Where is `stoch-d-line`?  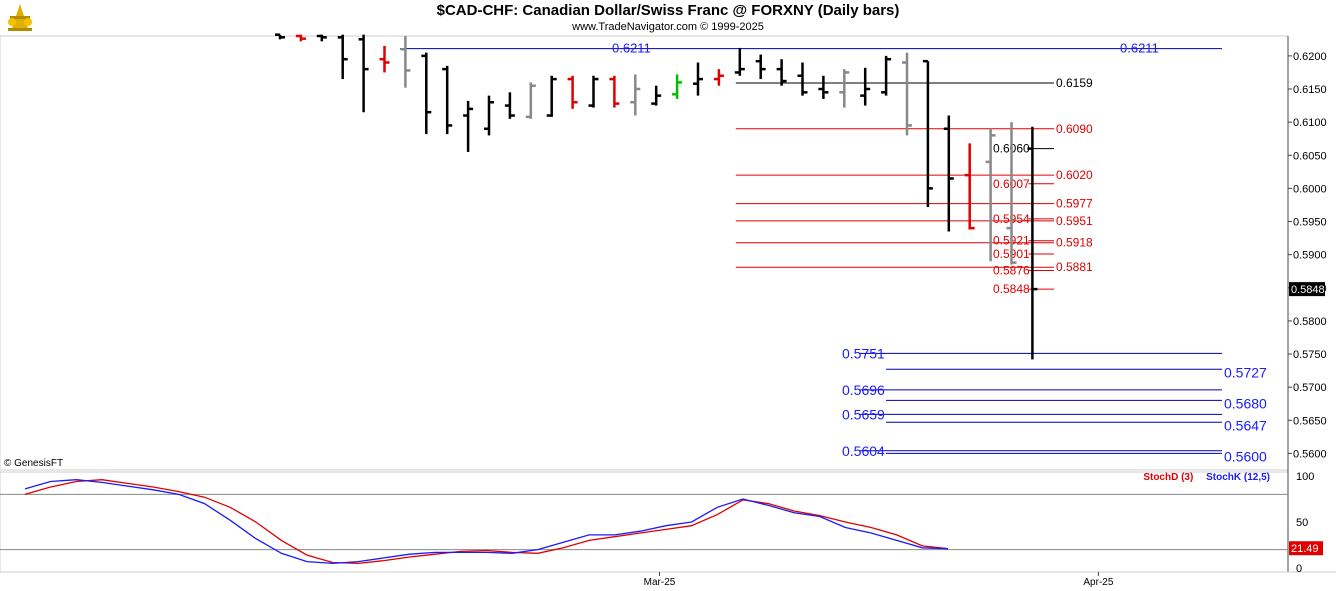
stoch-d-line is located at coordinates (486, 522).